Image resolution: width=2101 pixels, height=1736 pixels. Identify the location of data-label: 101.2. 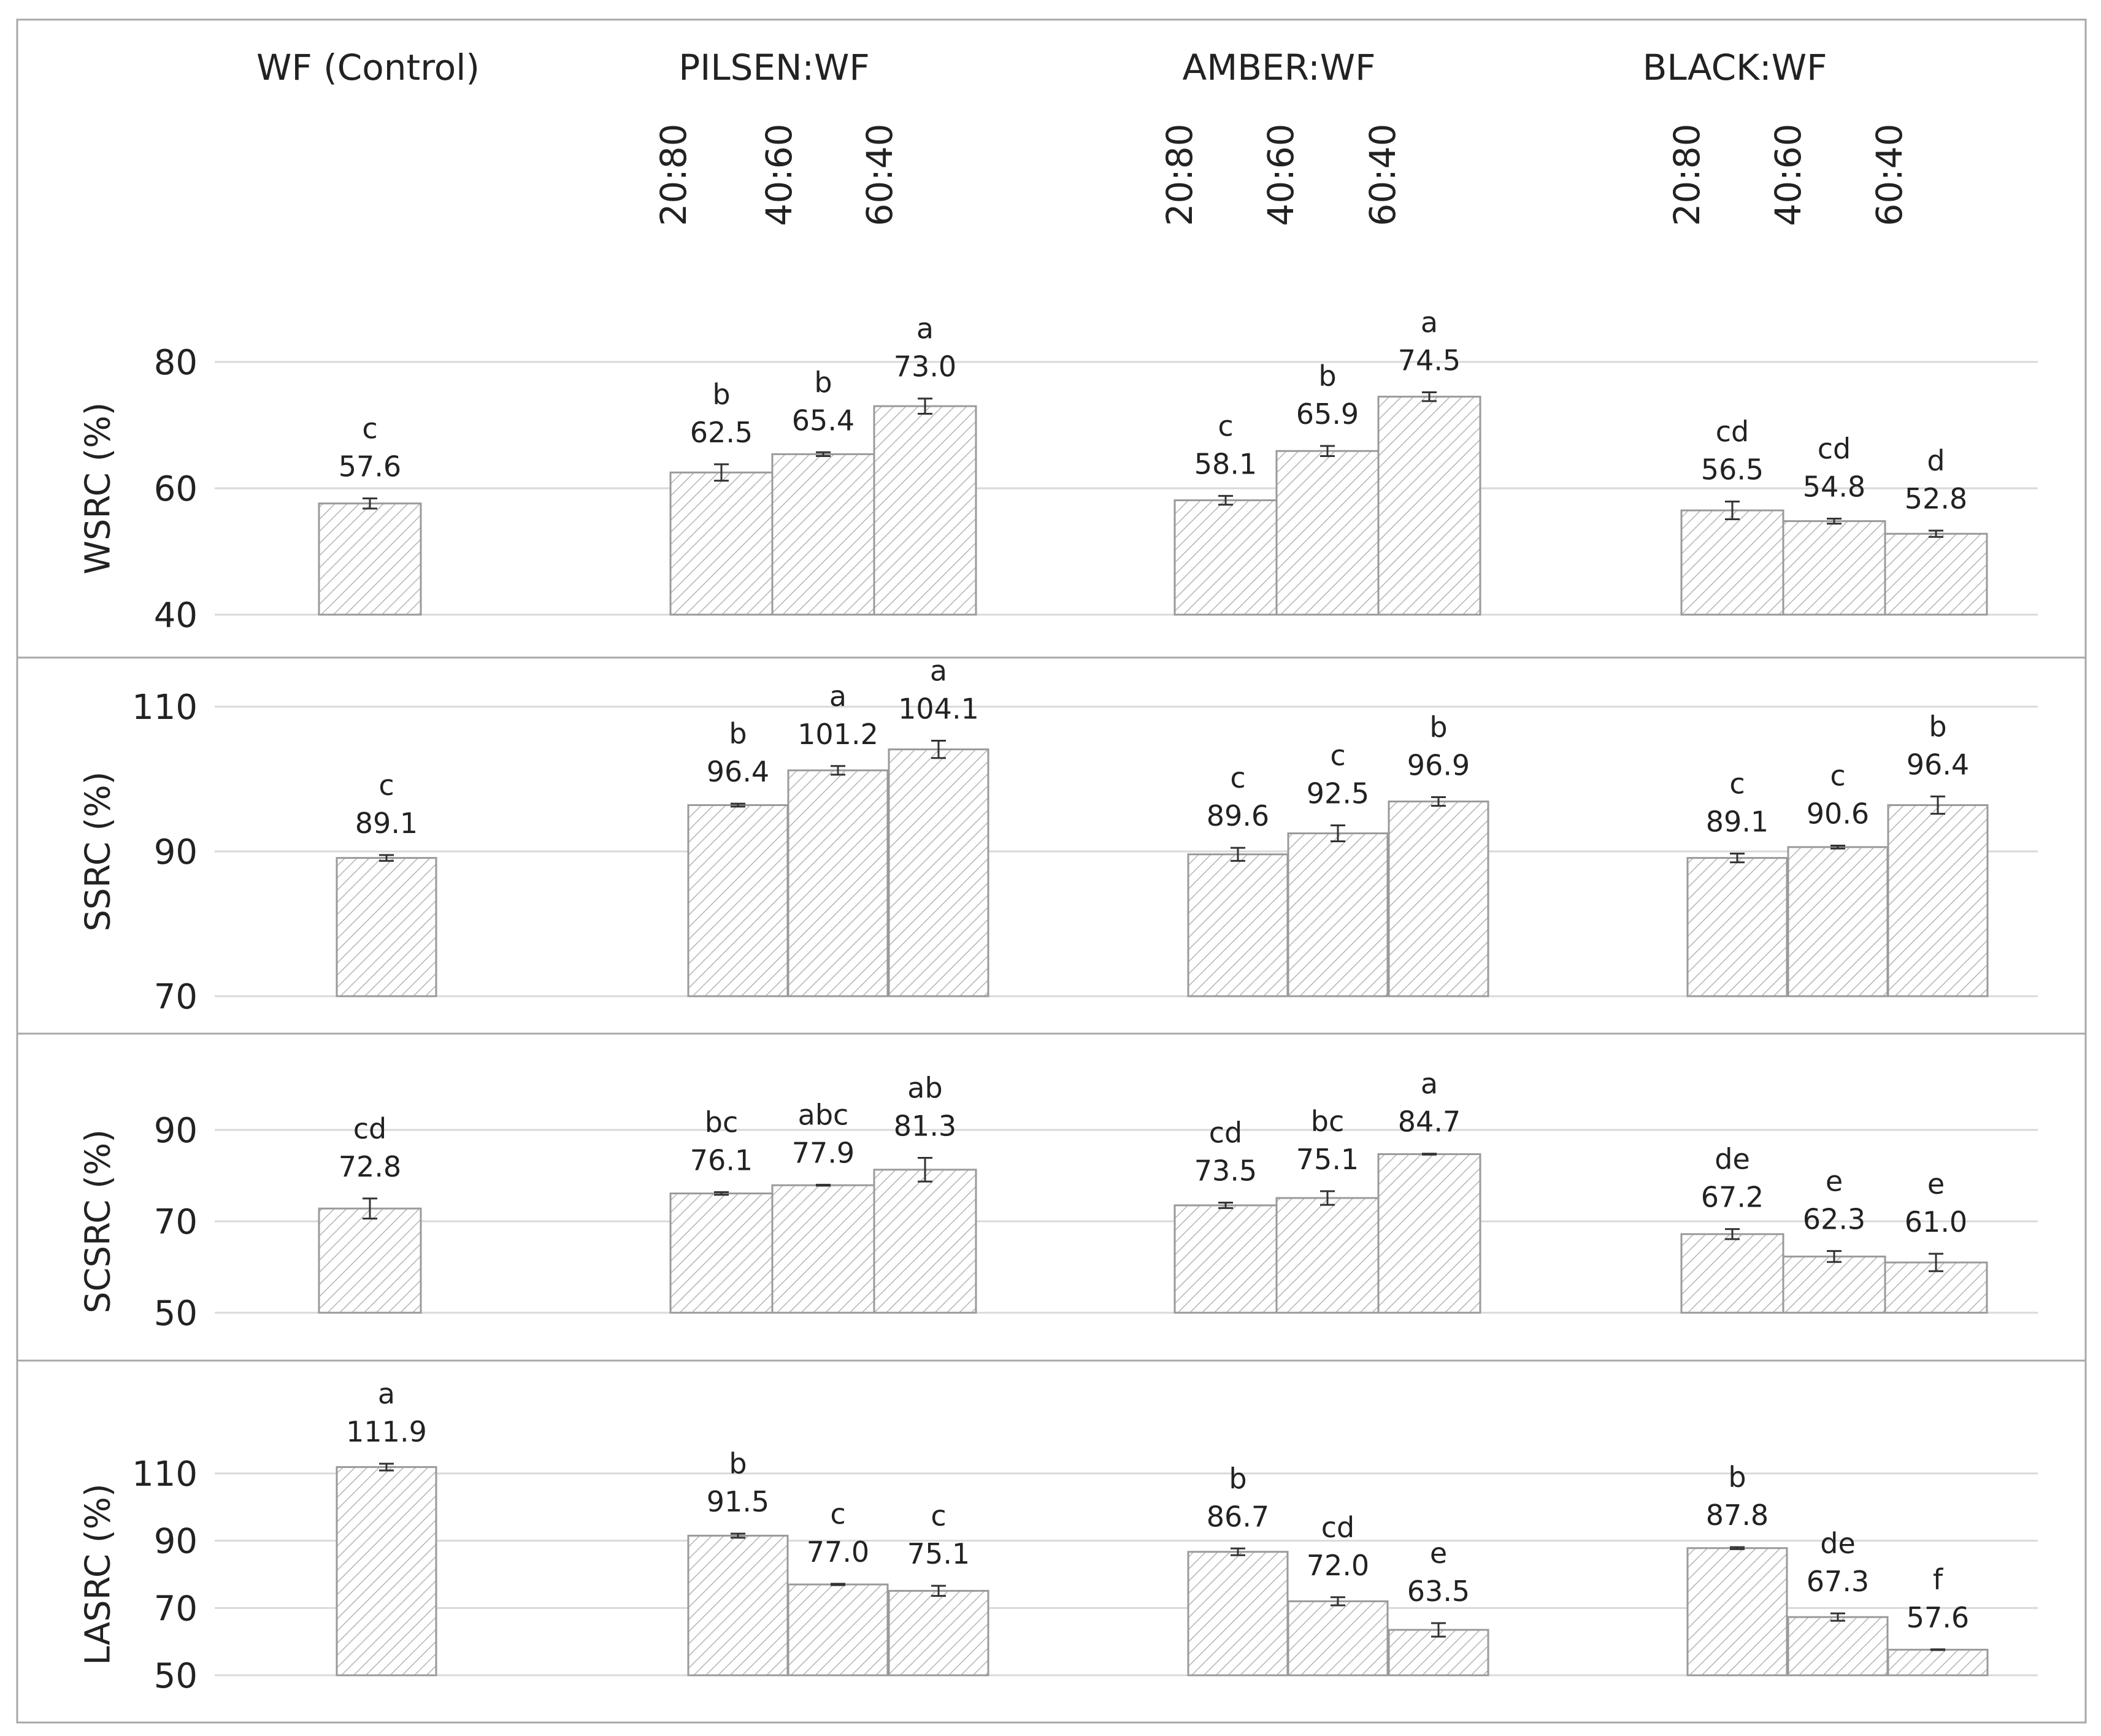
(838, 734).